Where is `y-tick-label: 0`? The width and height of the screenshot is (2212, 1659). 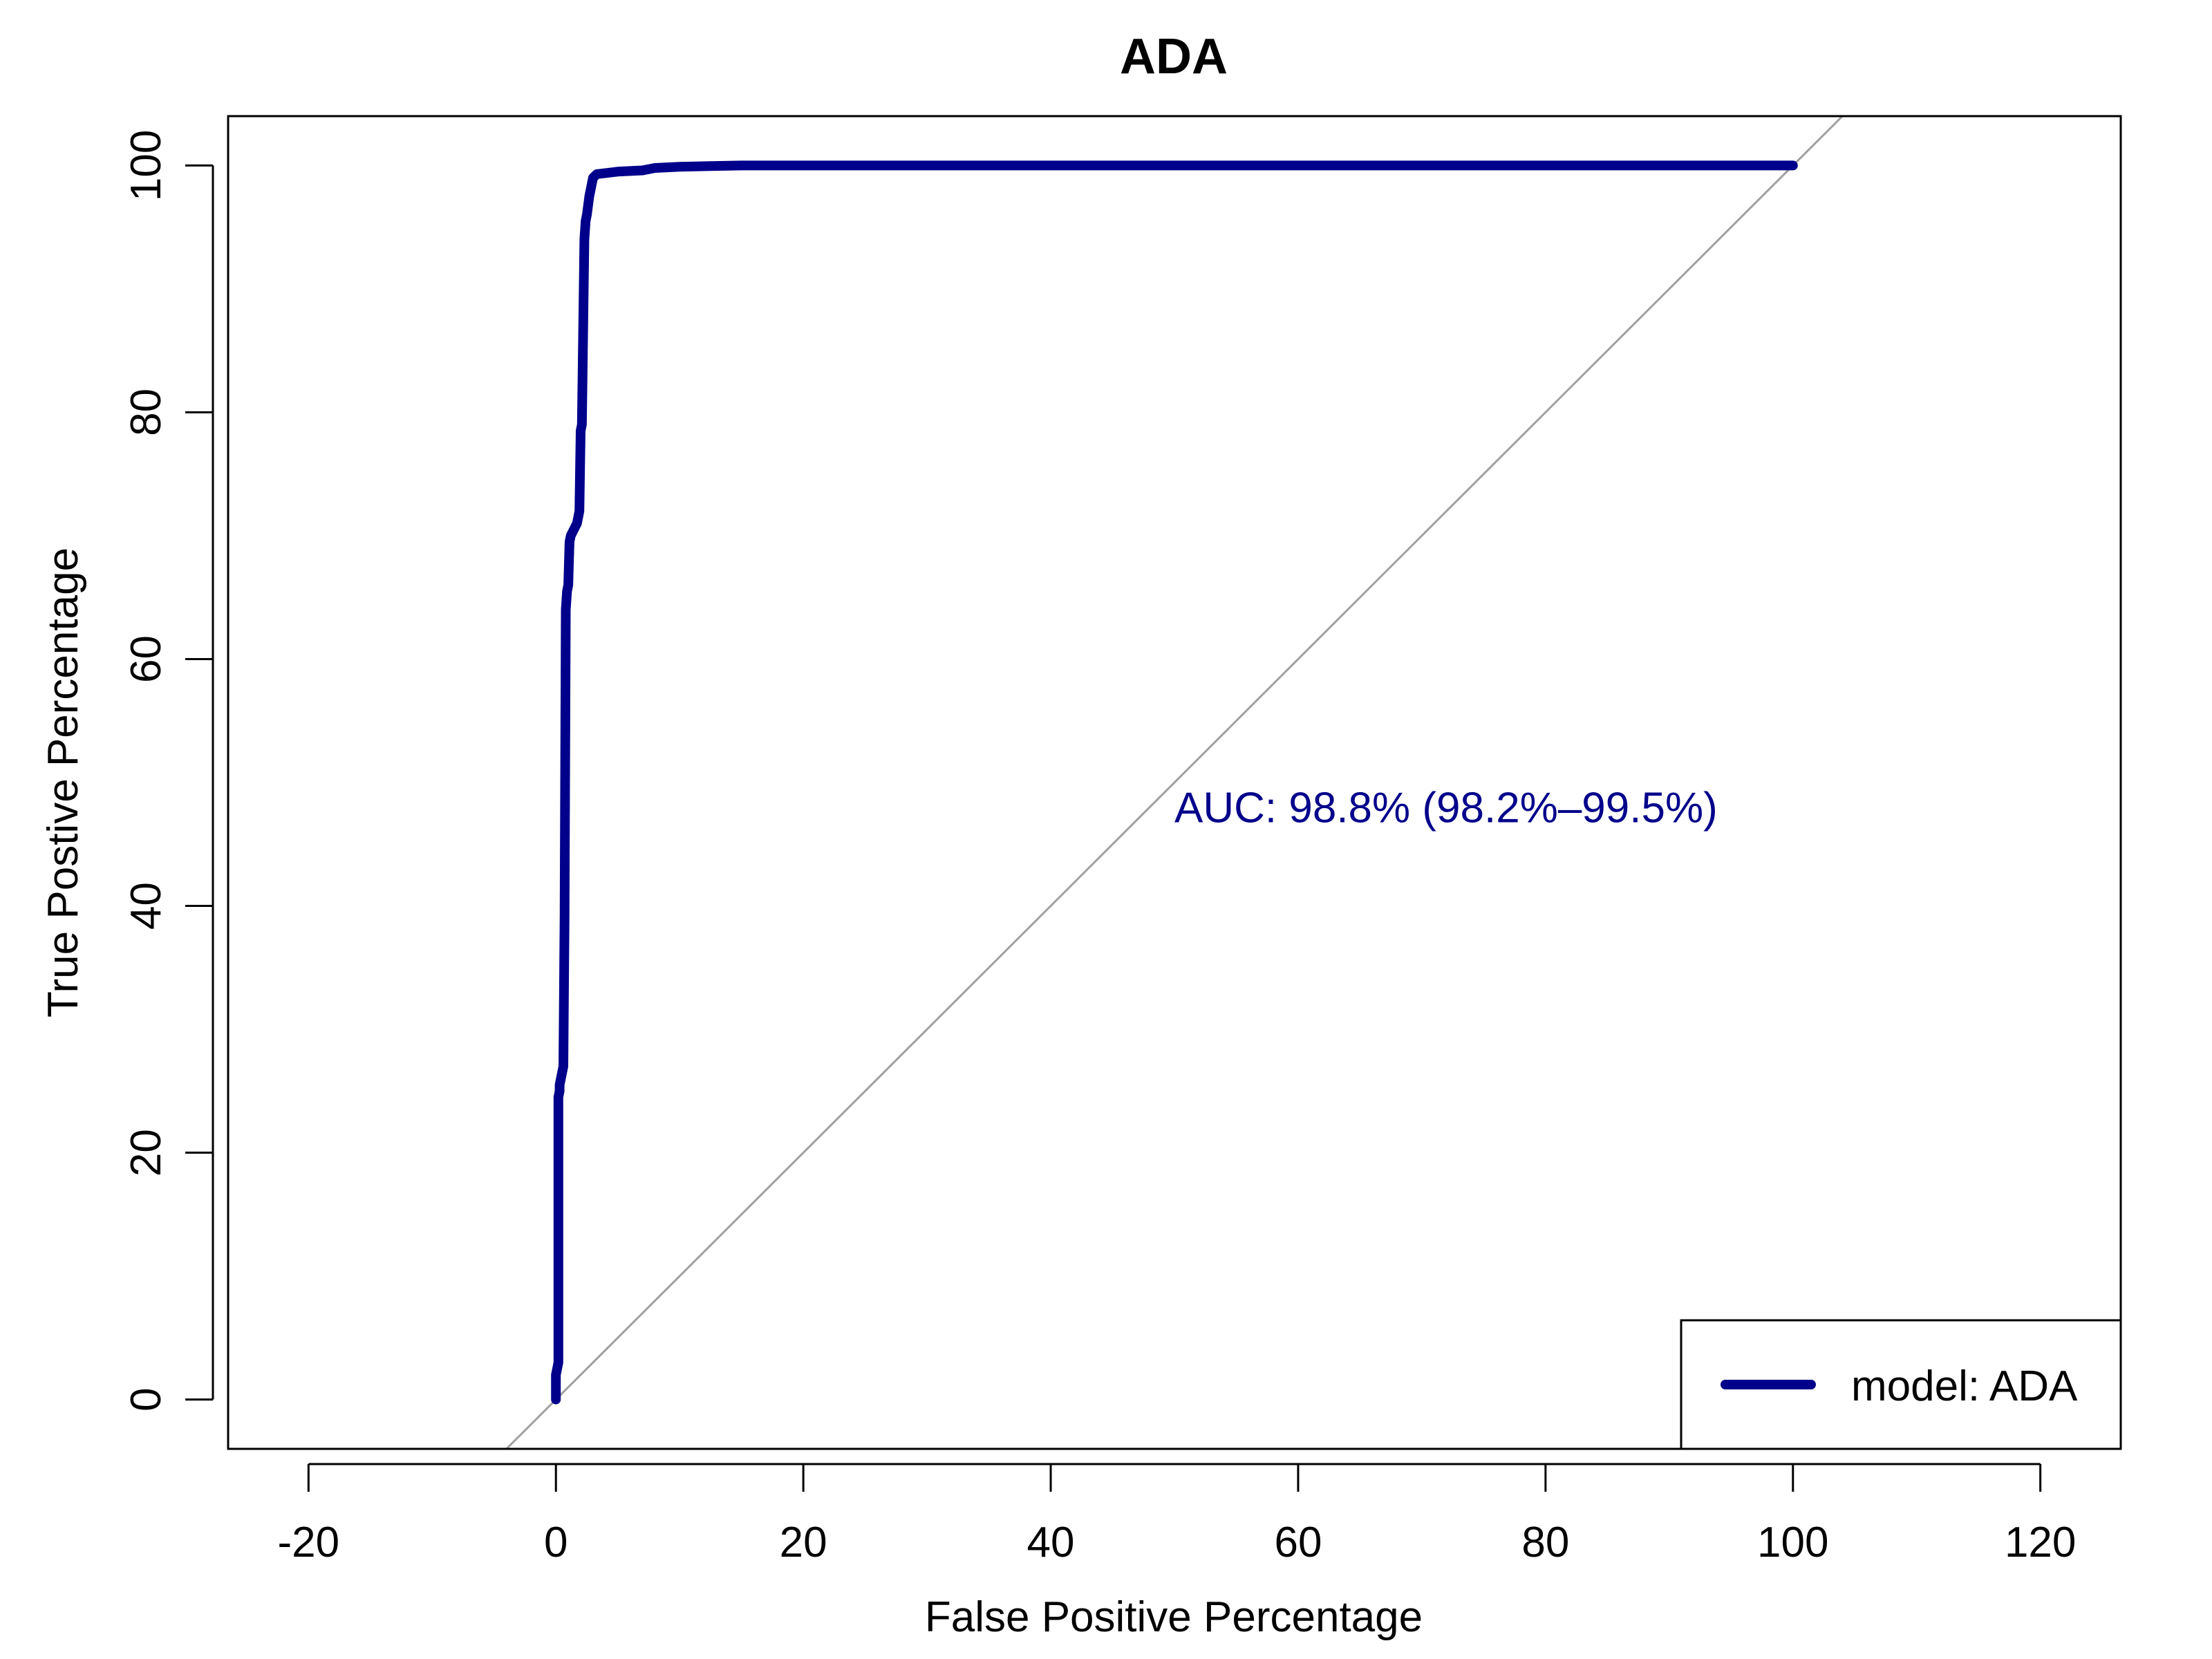 y-tick-label: 0 is located at coordinates (146, 1399).